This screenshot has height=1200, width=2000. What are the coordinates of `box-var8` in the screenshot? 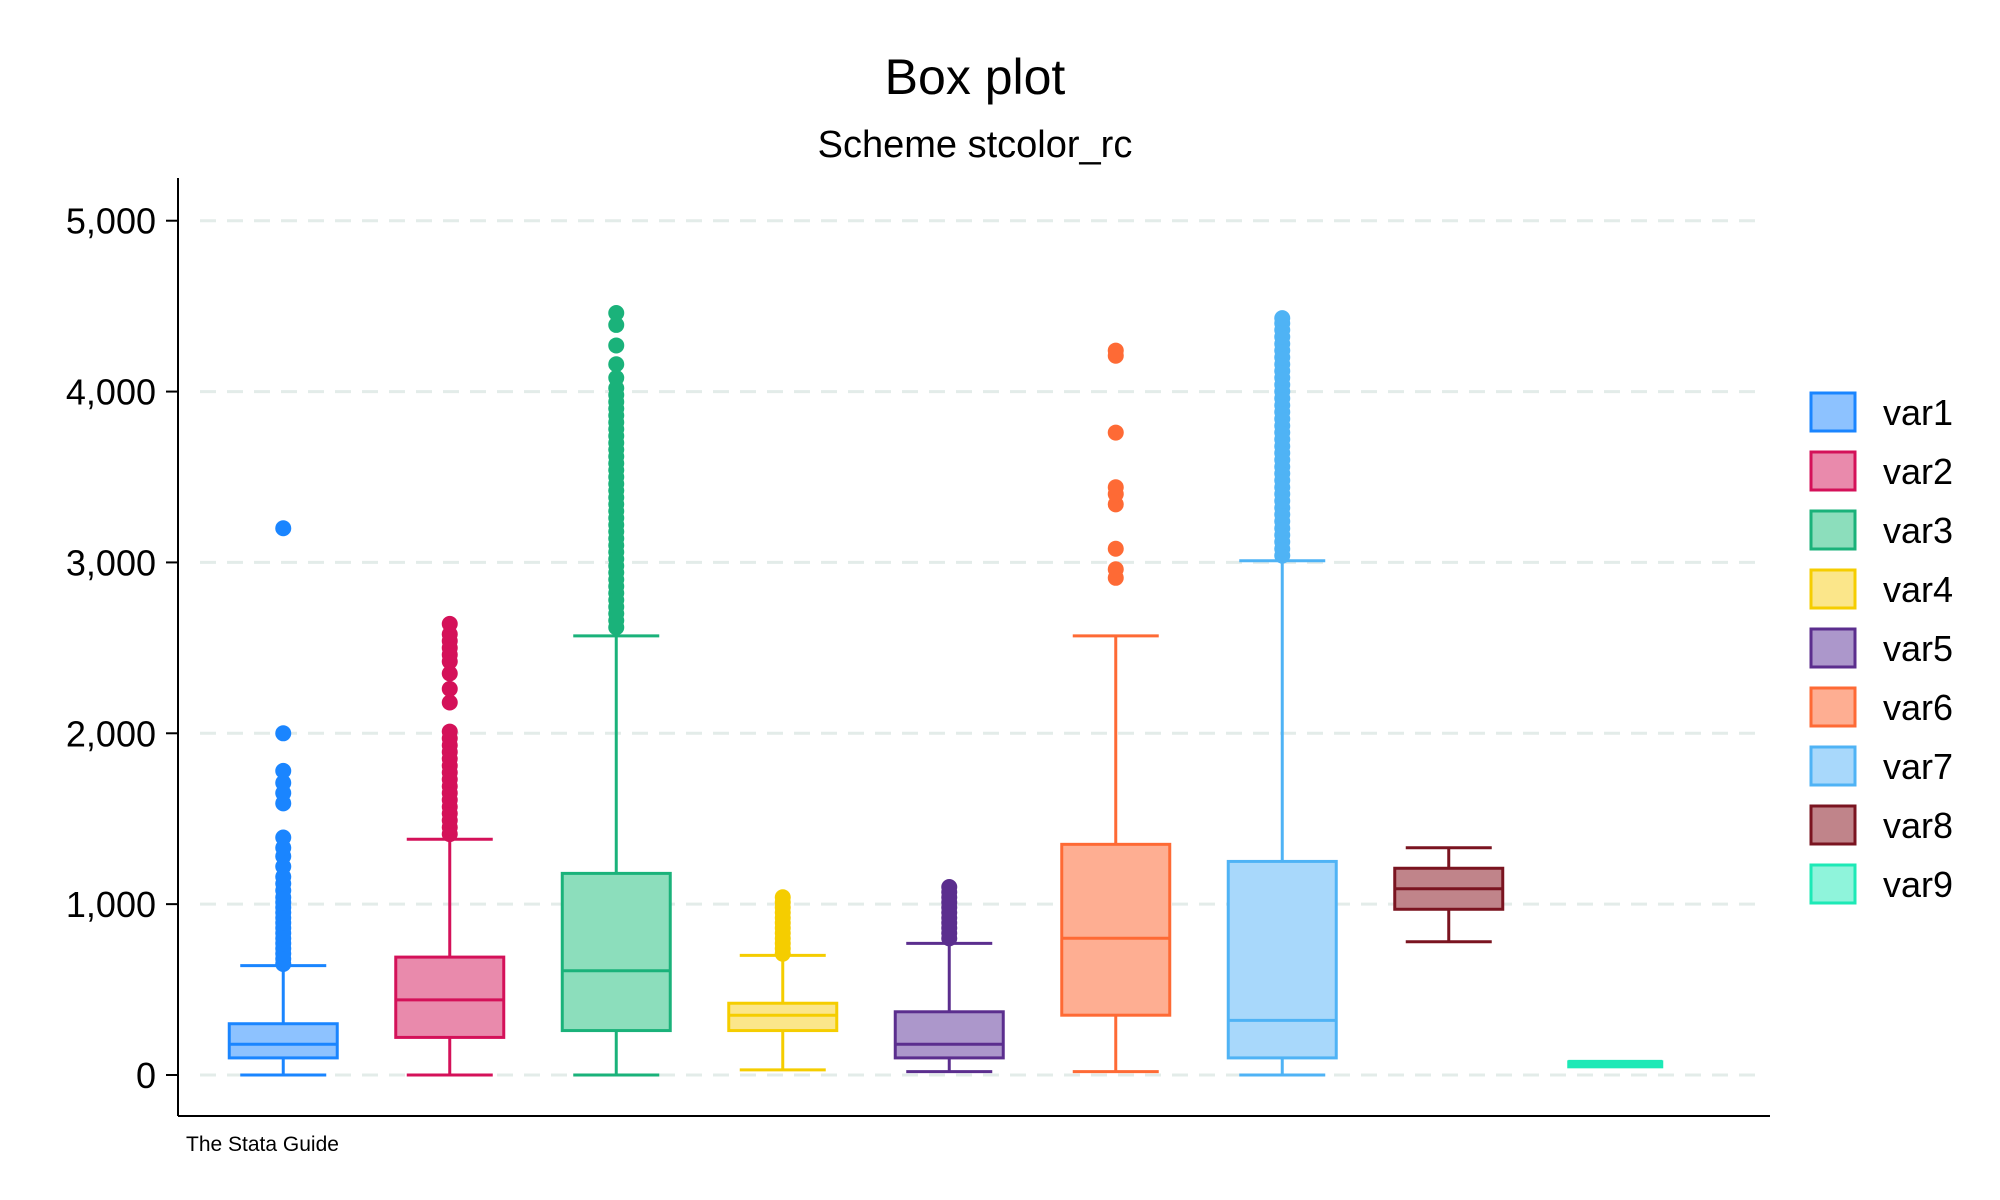 It's located at (1449, 895).